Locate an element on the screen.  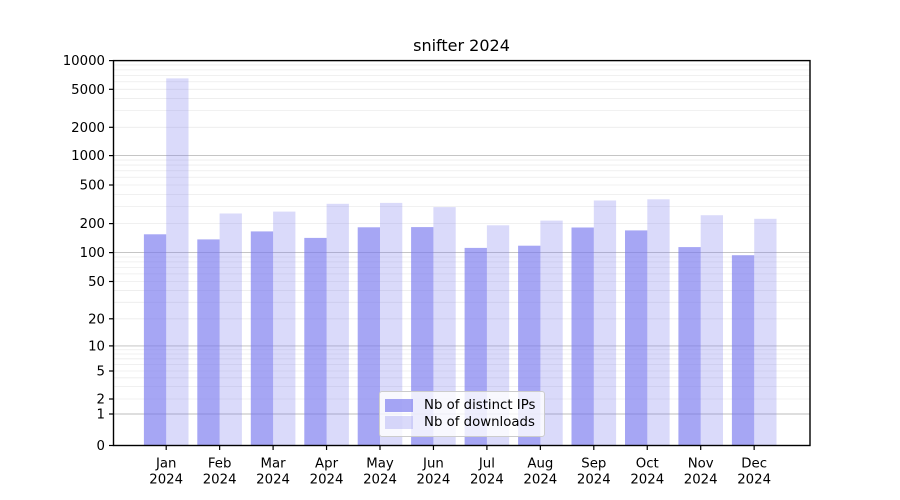
y-tick-label: 20 is located at coordinates (96, 319).